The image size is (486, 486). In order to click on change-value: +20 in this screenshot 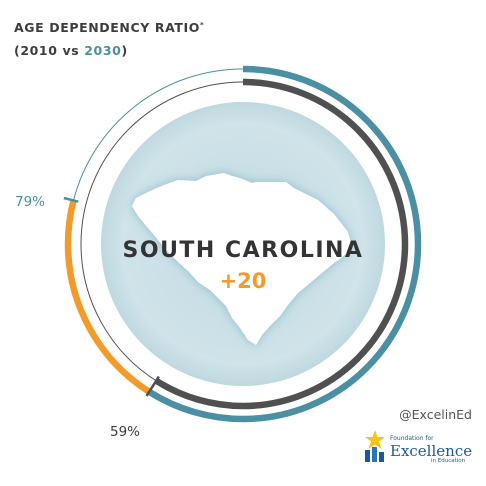, I will do `click(243, 281)`.